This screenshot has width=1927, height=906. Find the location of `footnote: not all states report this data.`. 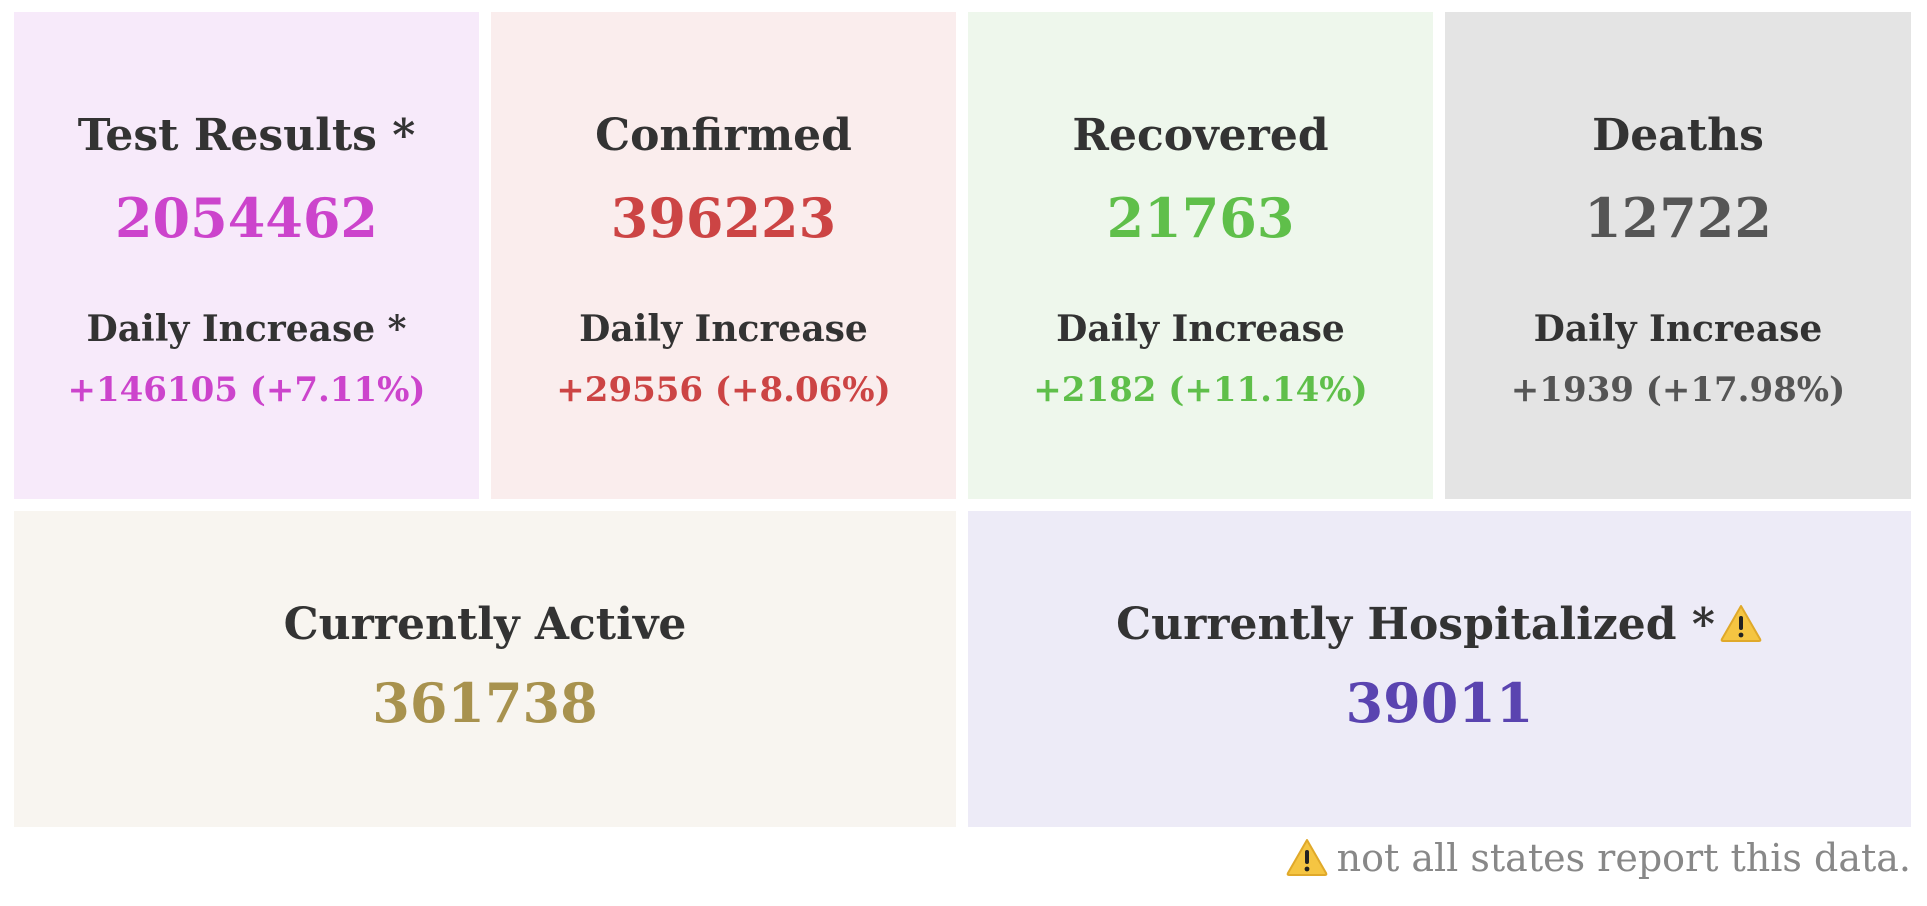

footnote: not all states report this data. is located at coordinates (1598, 859).